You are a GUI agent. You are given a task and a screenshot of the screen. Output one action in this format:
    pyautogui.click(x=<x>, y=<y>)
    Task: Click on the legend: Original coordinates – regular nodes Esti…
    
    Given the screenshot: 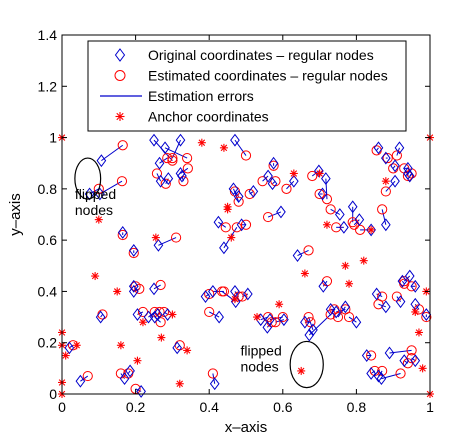 What is the action you would take?
    pyautogui.click(x=247, y=86)
    